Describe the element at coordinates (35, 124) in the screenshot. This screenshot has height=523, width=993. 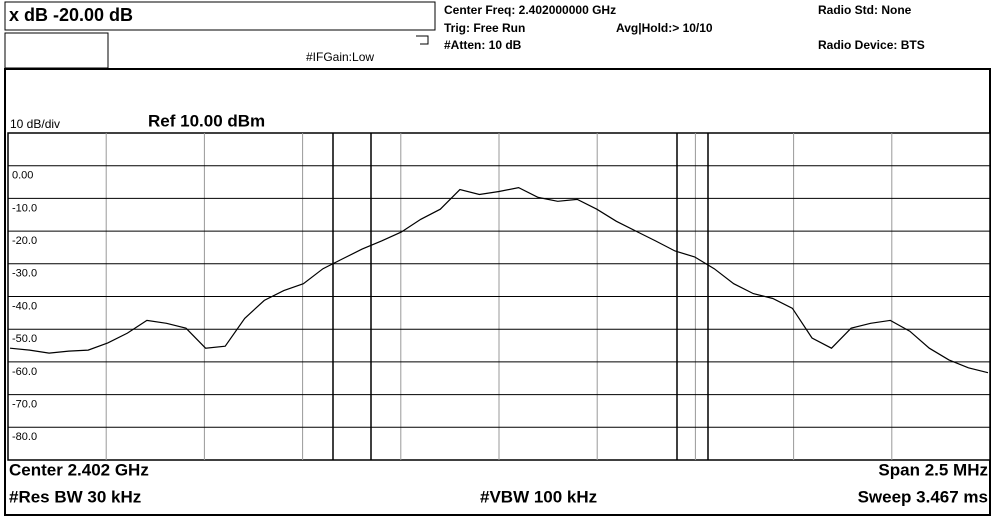
I see `scale-label: 10 dB/div` at that location.